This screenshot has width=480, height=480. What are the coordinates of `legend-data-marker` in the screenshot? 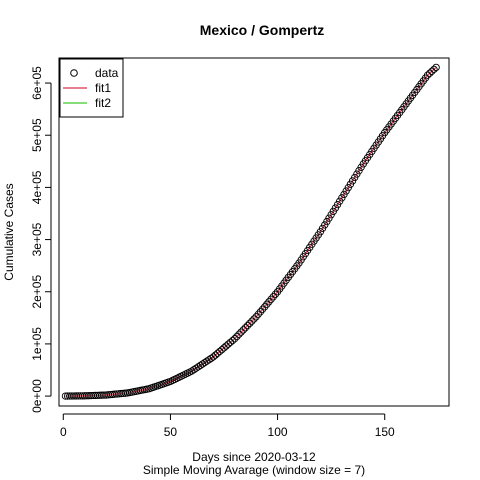 It's located at (74, 73).